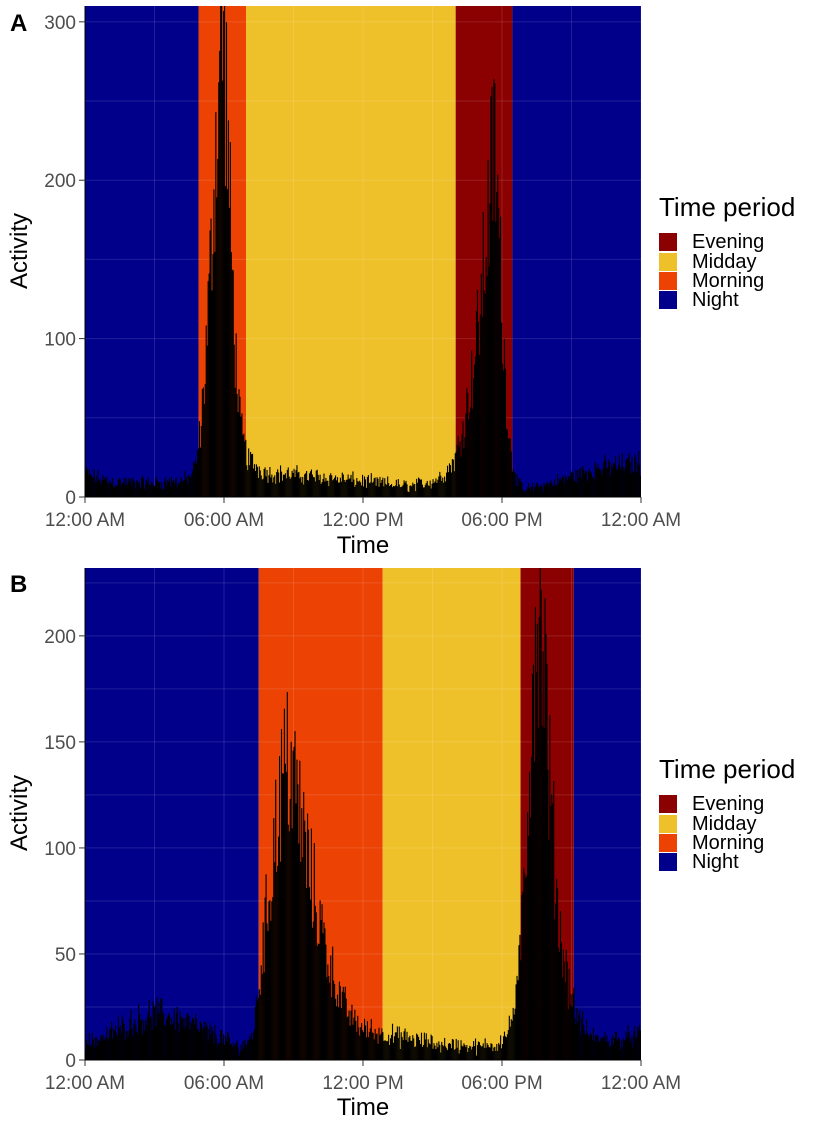 The height and width of the screenshot is (1125, 825). I want to click on x-tick-label-a-2: 12:00 PM, so click(362, 520).